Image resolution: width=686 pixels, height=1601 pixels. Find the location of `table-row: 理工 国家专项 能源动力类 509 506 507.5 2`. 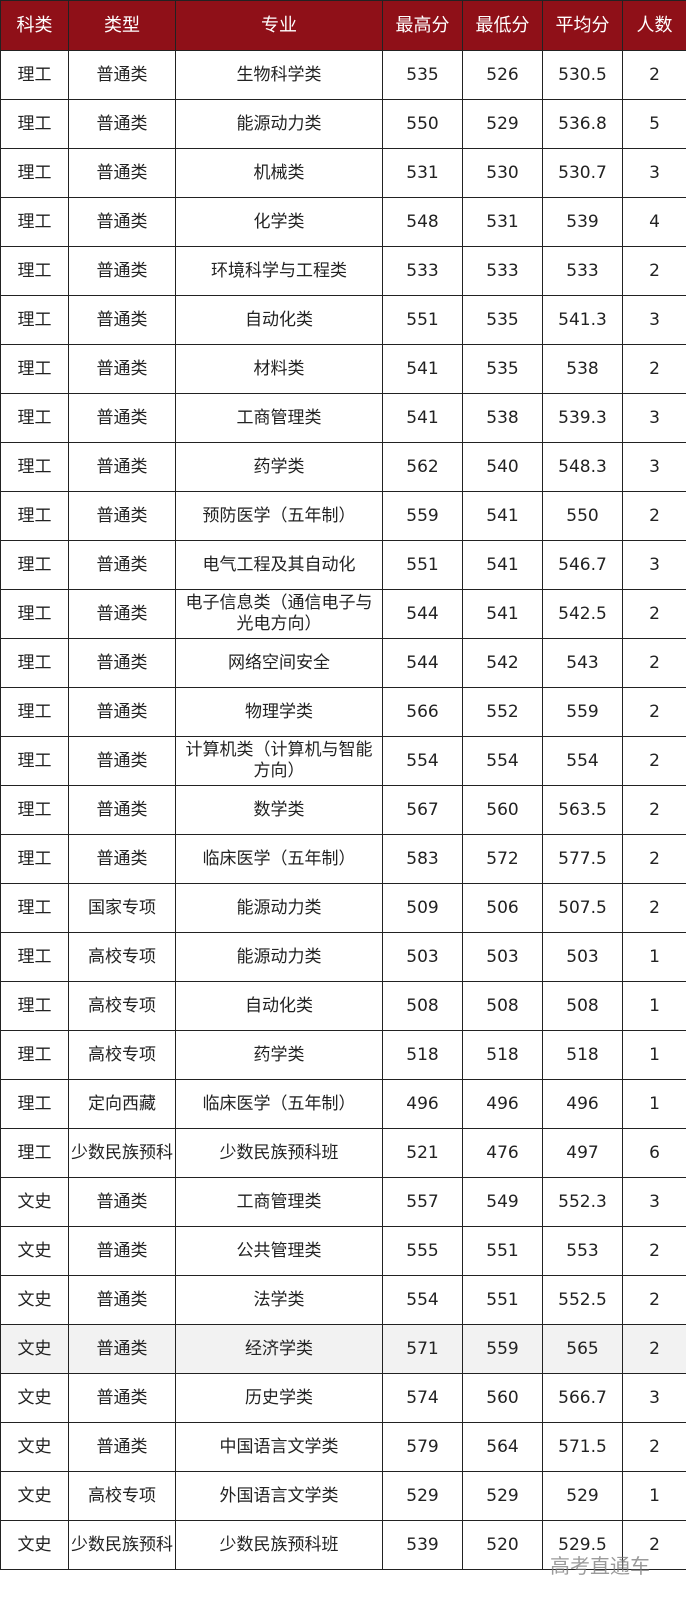

table-row: 理工 国家专项 能源动力类 509 506 507.5 2 is located at coordinates (343, 908).